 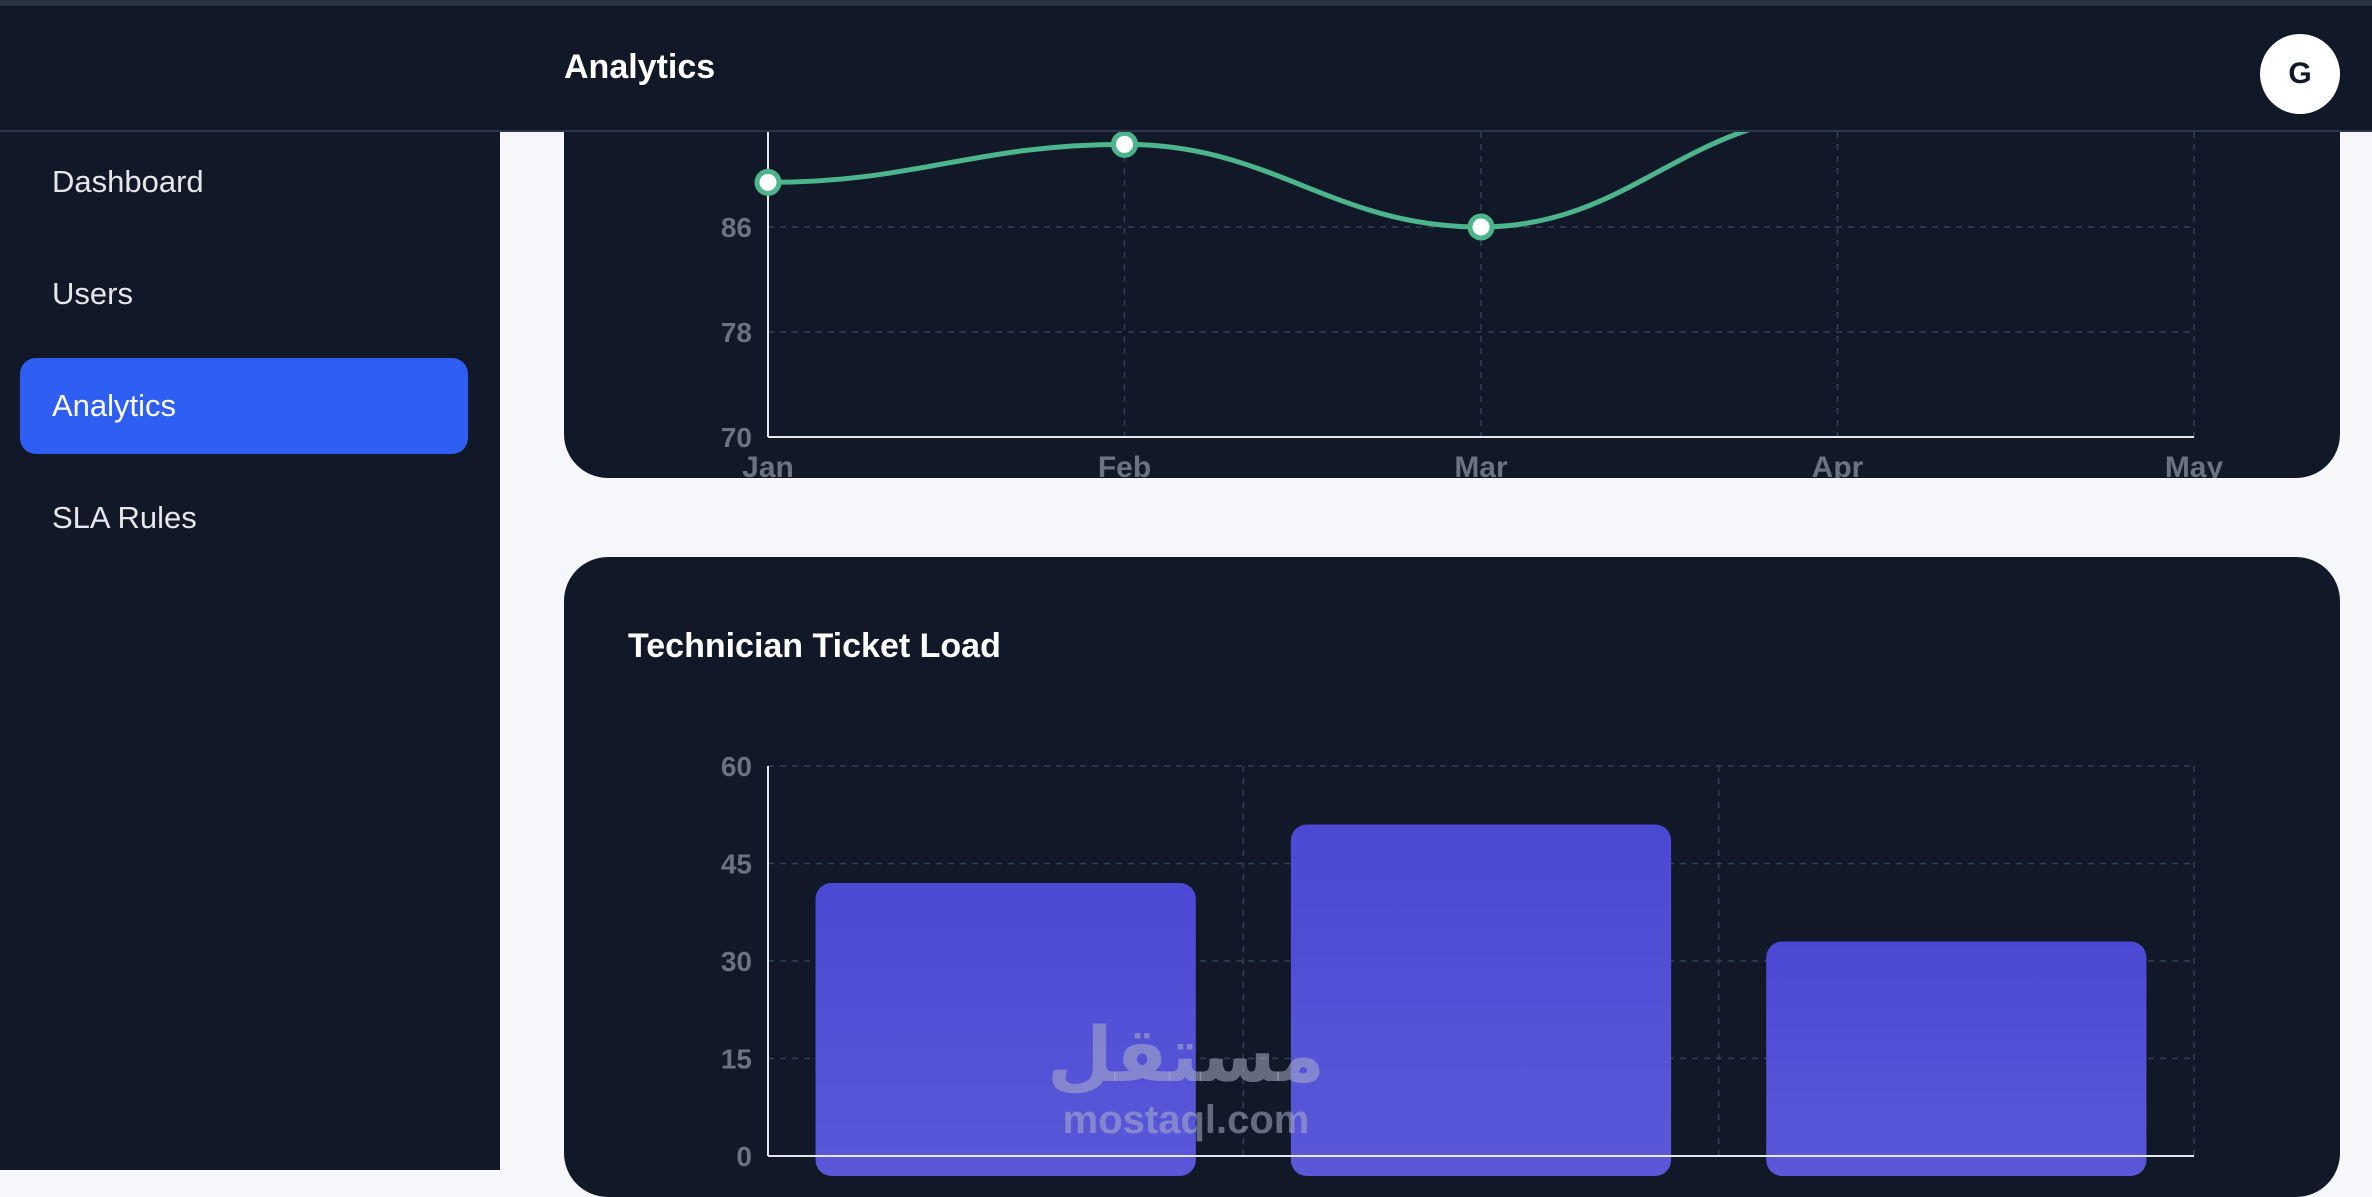 What do you see at coordinates (640, 67) in the screenshot?
I see `page-title: Analytics` at bounding box center [640, 67].